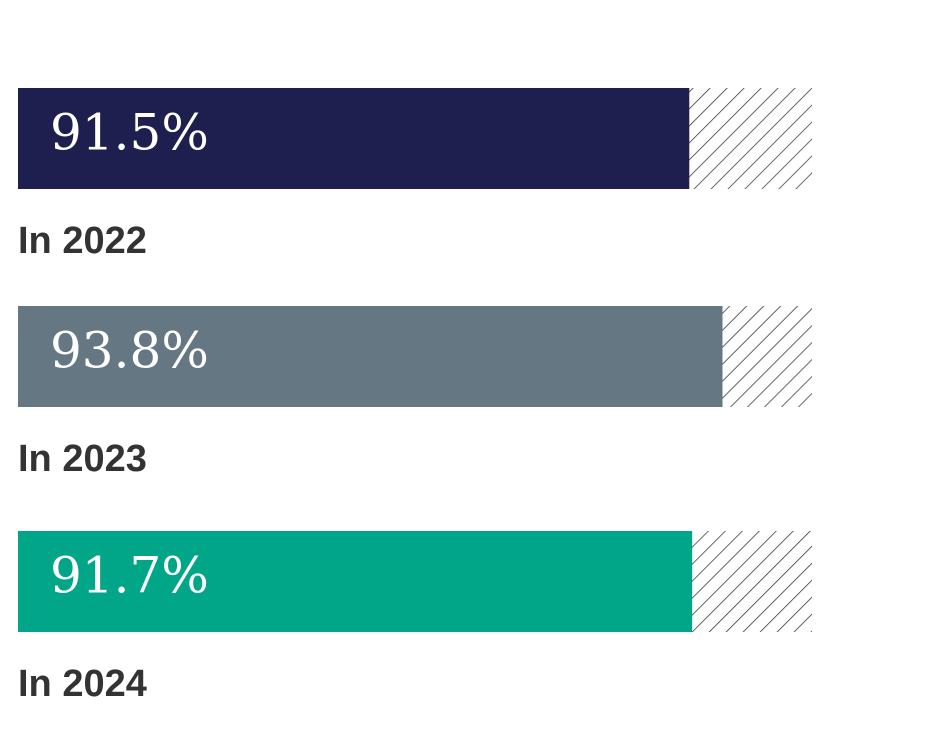  Describe the element at coordinates (129, 351) in the screenshot. I see `value-label: 93.8%` at that location.